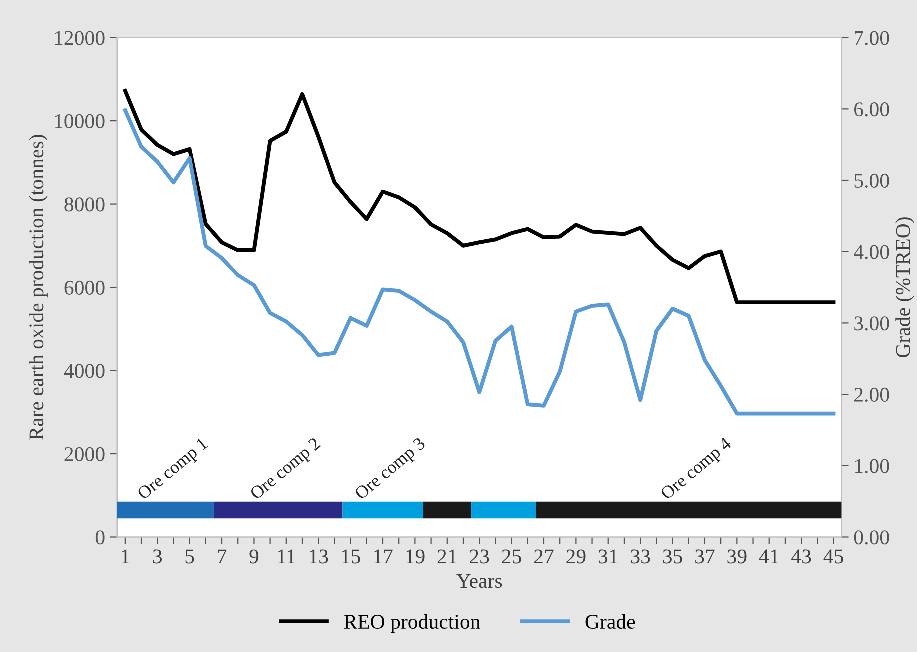 Image resolution: width=917 pixels, height=652 pixels. Describe the element at coordinates (80, 121) in the screenshot. I see `y-tick-label: 10000` at that location.